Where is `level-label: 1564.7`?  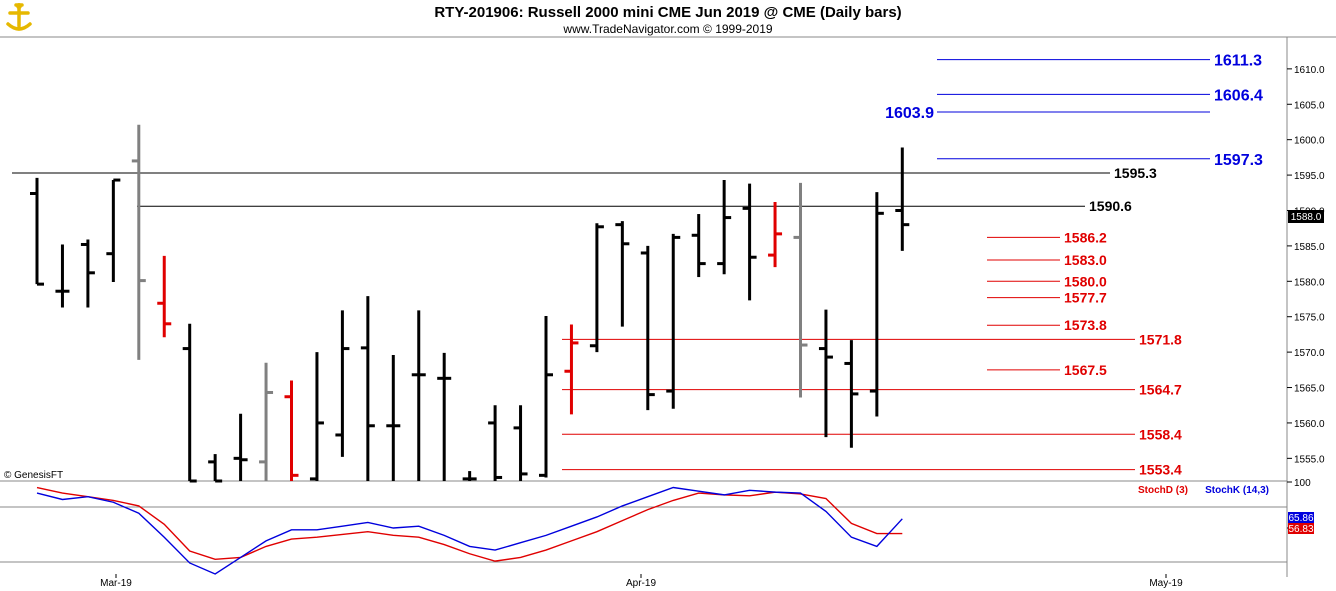 level-label: 1564.7 is located at coordinates (1160, 390).